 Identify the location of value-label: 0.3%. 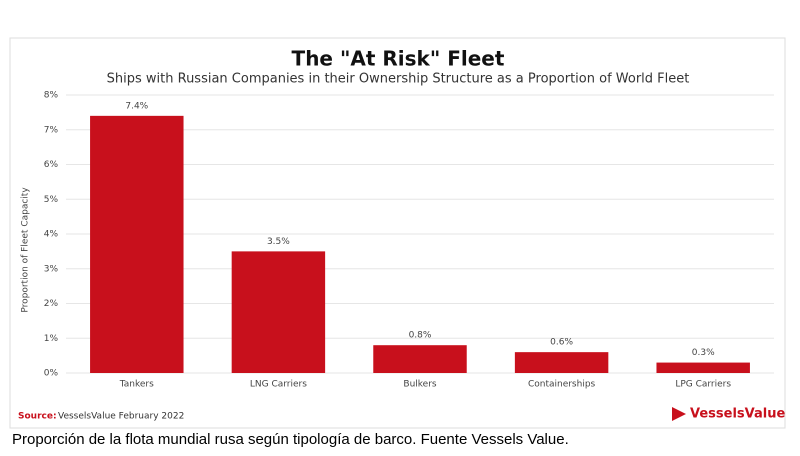
(703, 353).